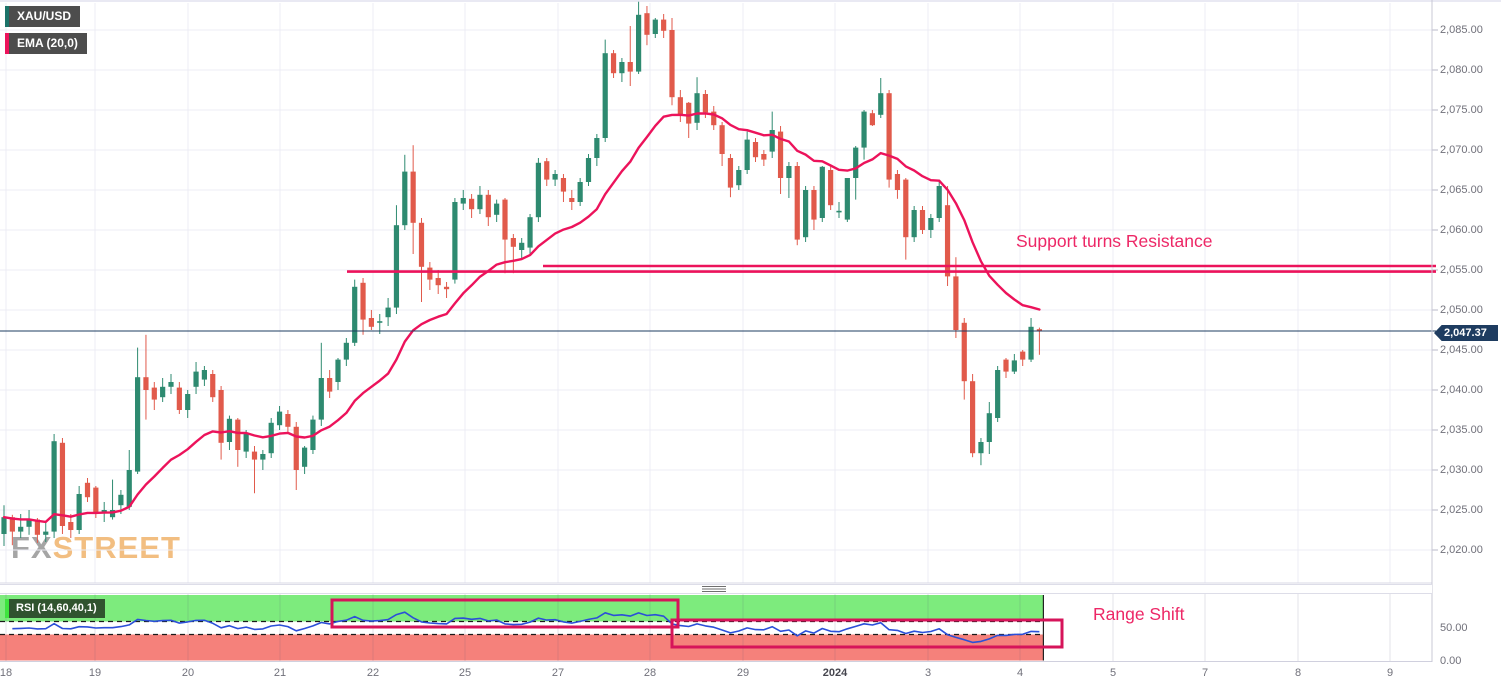  What do you see at coordinates (1461, 430) in the screenshot?
I see `price-tick-label: 2,035.00` at bounding box center [1461, 430].